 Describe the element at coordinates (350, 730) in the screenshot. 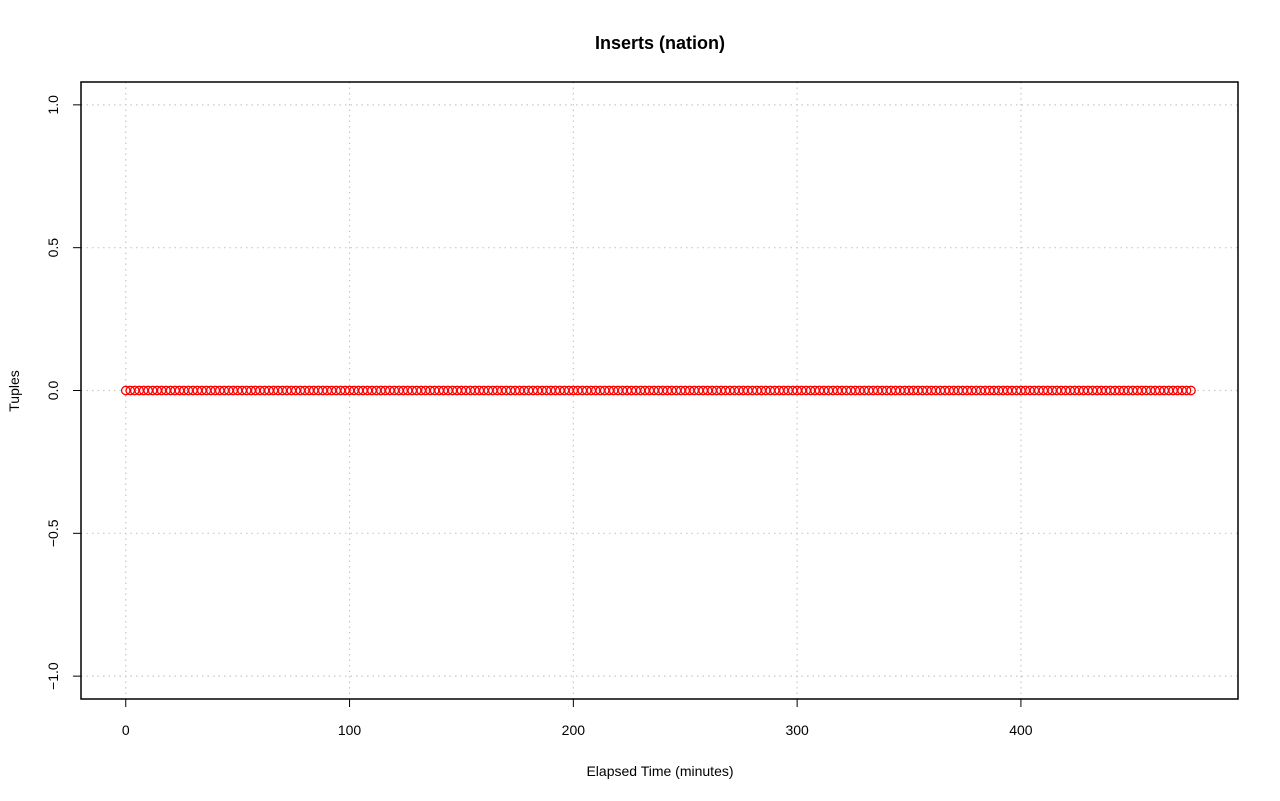

I see `x-tick-label-1: 100` at that location.